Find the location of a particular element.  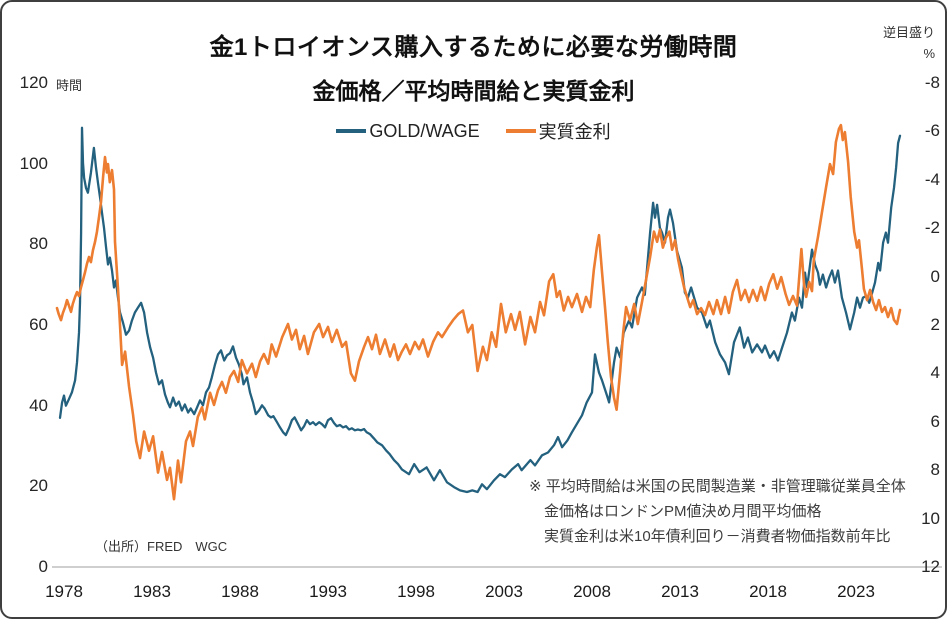

right-tick-label: -4 is located at coordinates (932, 179).